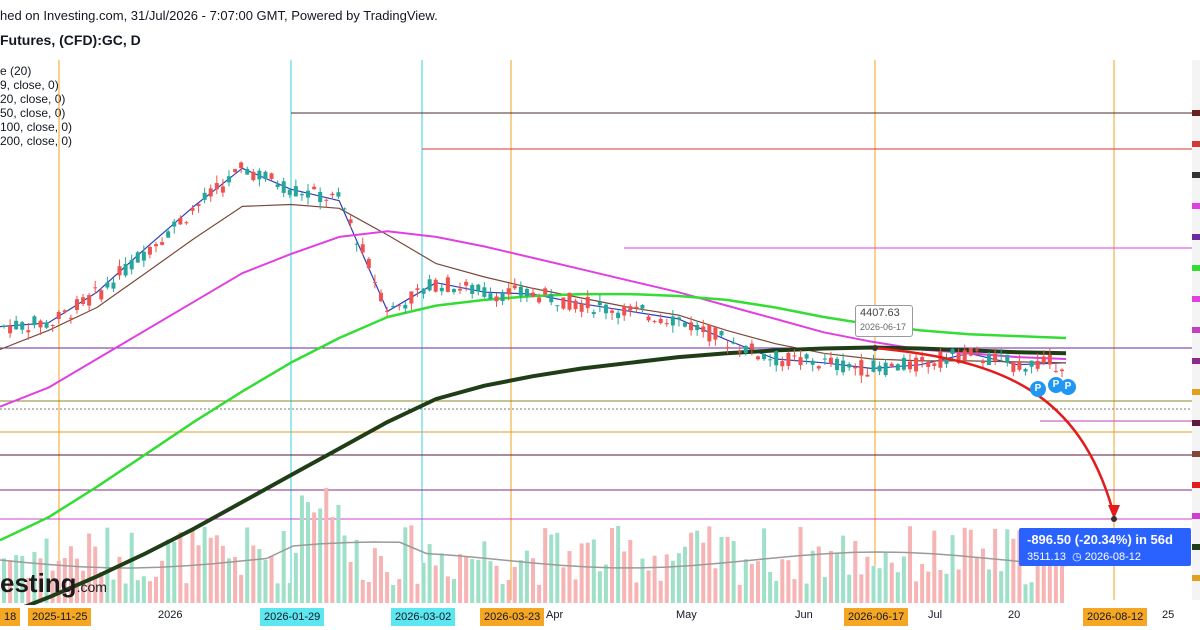 The height and width of the screenshot is (630, 1200). Describe the element at coordinates (1168, 615) in the screenshot. I see `x-label: 25` at that location.